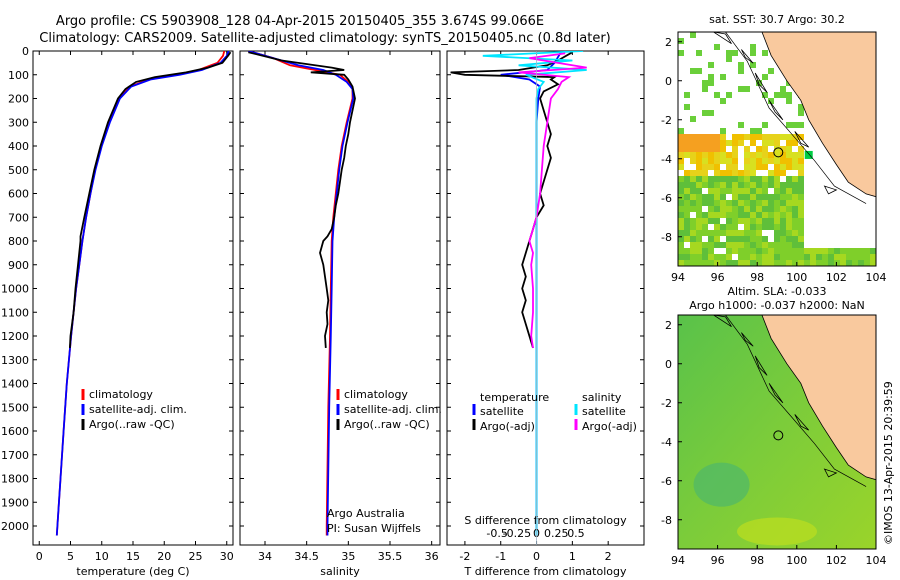  What do you see at coordinates (507, 426) in the screenshot?
I see `legend-label: Argo(-adj)` at bounding box center [507, 426].